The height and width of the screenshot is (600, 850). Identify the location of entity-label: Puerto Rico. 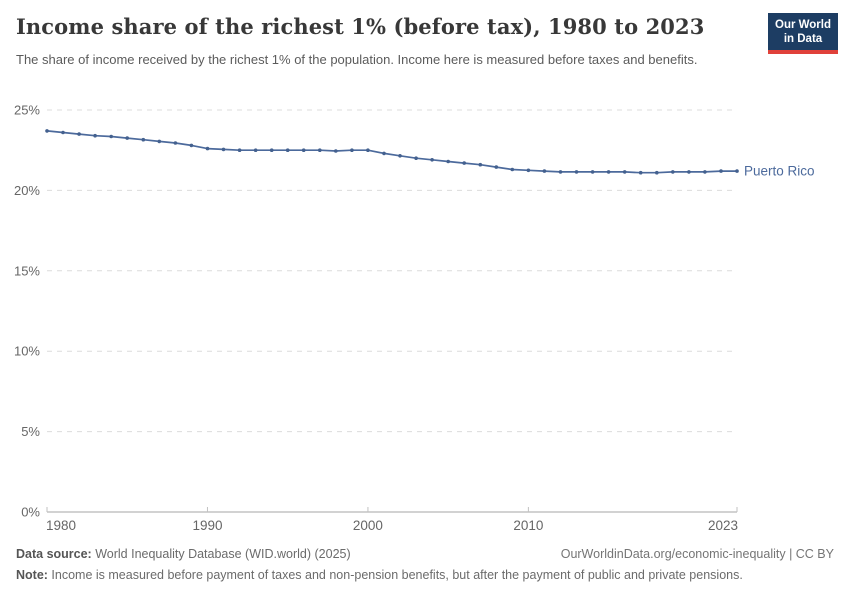
(779, 171).